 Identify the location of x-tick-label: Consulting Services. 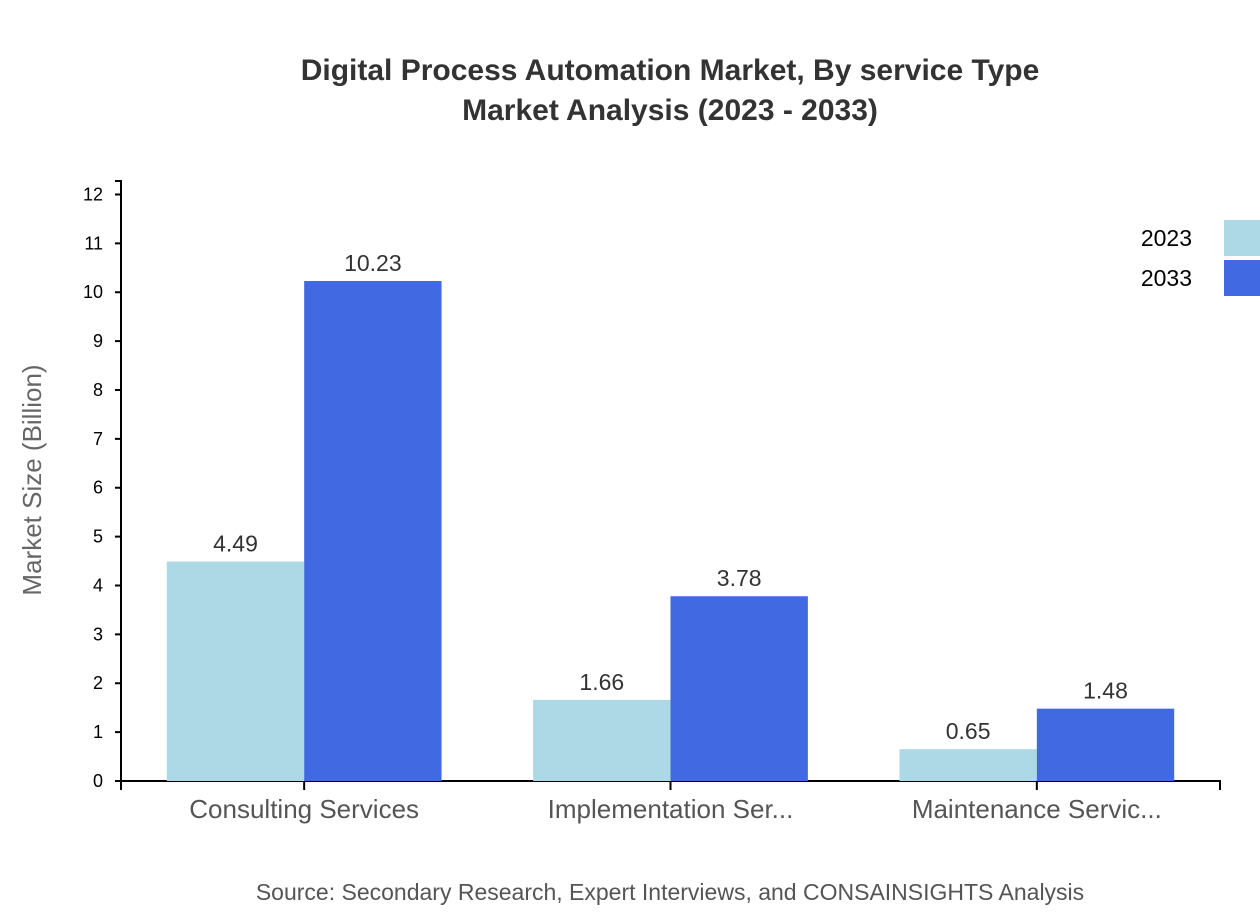
(304, 809).